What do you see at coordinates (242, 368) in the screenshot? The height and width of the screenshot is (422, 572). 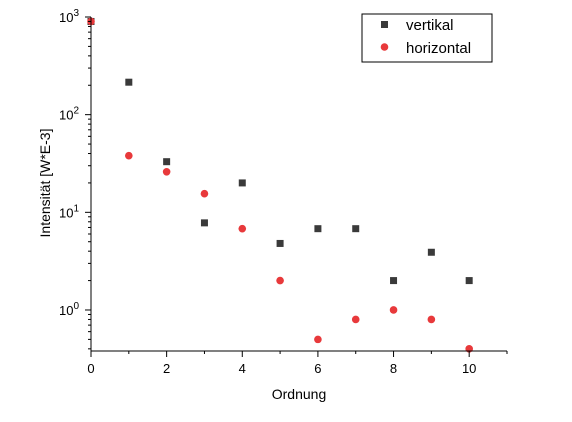 I see `x-tick-label: 4` at bounding box center [242, 368].